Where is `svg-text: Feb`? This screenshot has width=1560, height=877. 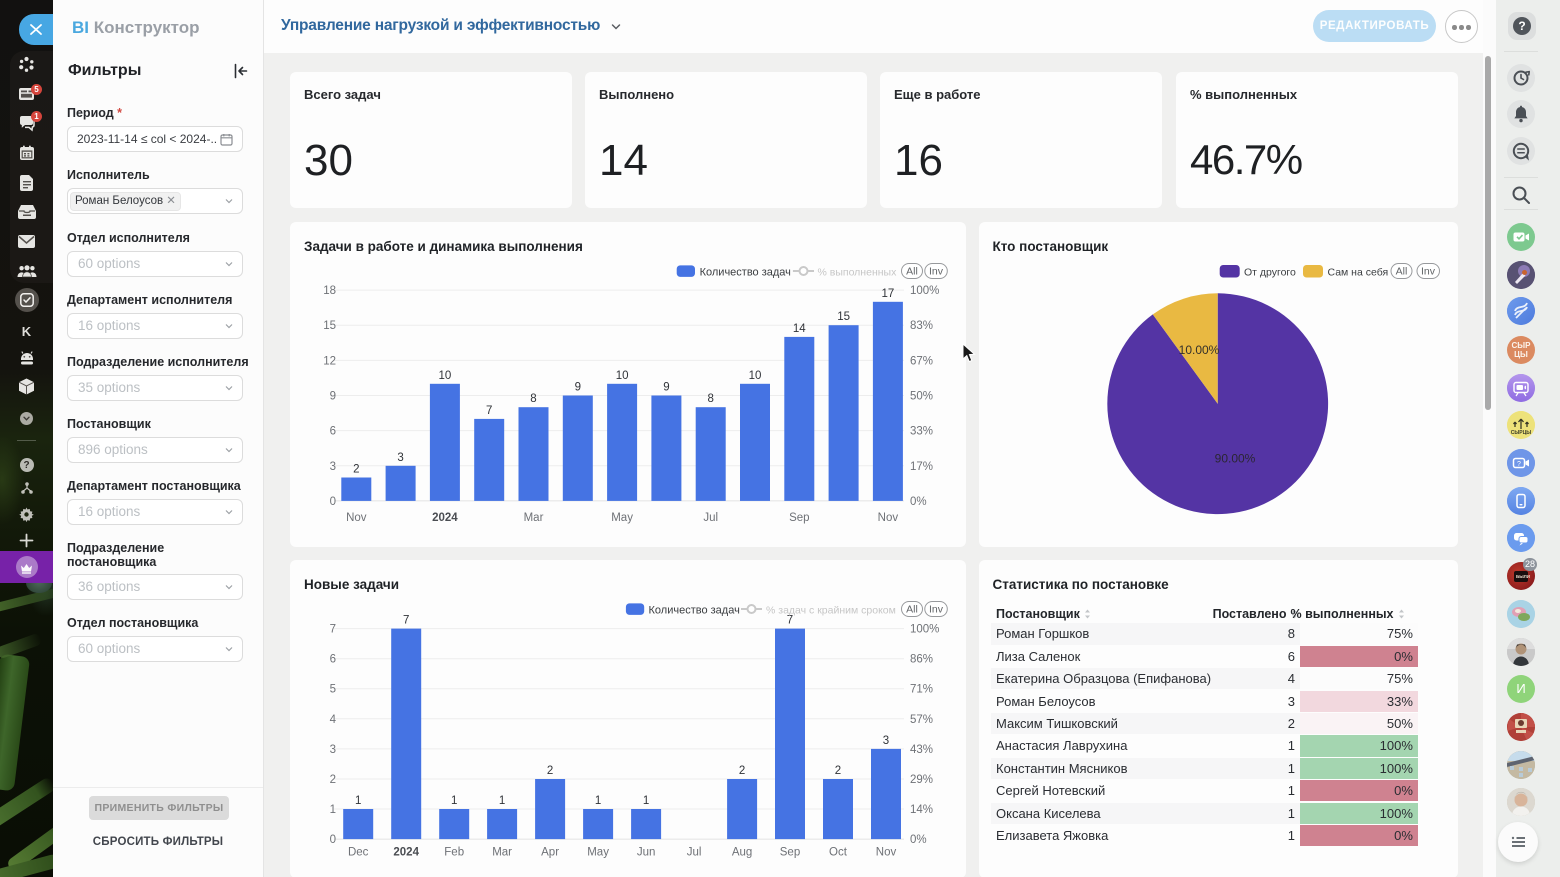
svg-text: Feb is located at coordinates (454, 852).